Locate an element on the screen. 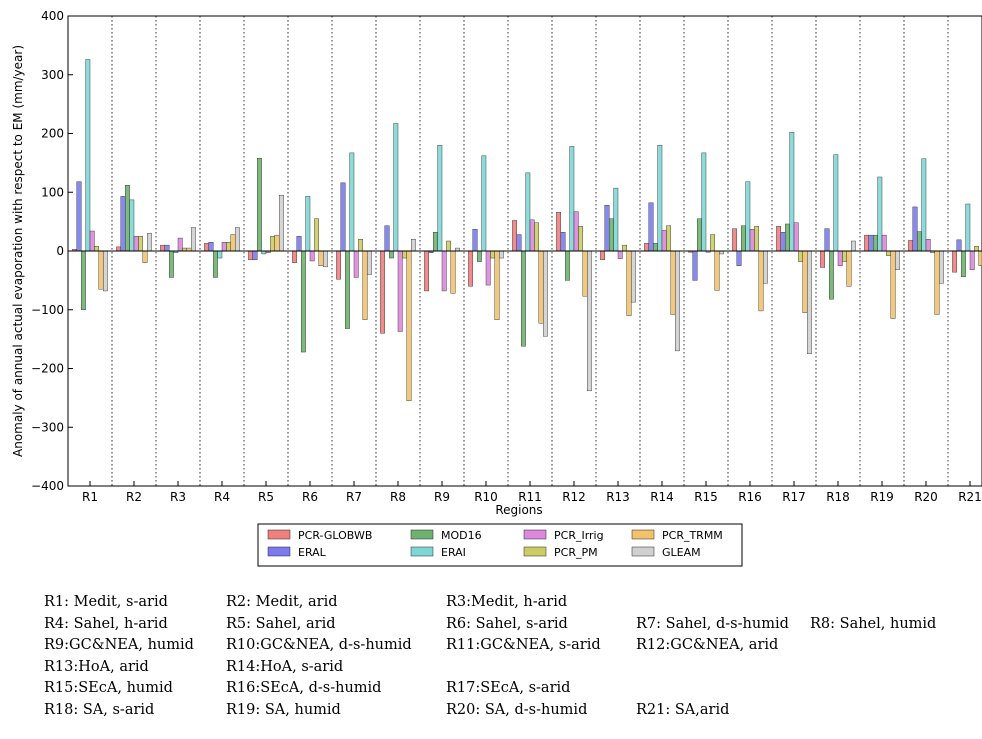  legend-entry: PCR_PM is located at coordinates (576, 552).